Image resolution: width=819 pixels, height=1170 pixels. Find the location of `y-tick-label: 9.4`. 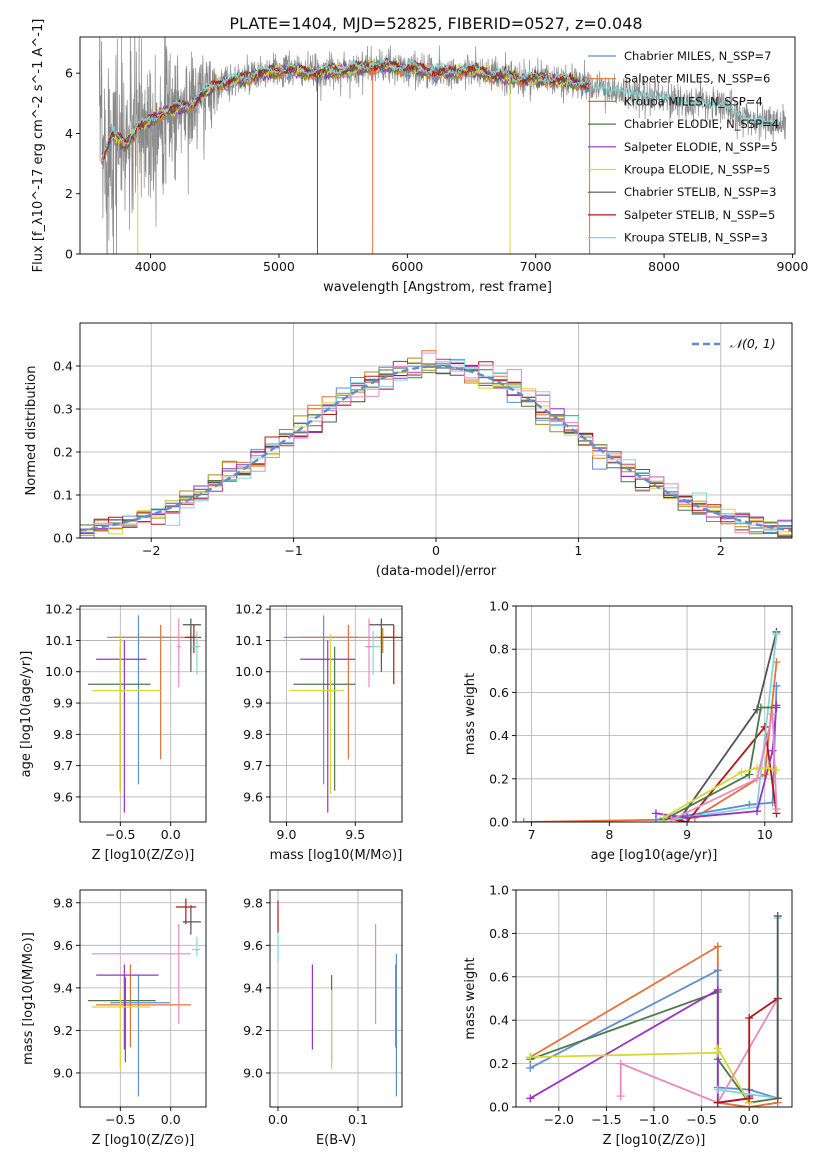

y-tick-label: 9.4 is located at coordinates (253, 987).